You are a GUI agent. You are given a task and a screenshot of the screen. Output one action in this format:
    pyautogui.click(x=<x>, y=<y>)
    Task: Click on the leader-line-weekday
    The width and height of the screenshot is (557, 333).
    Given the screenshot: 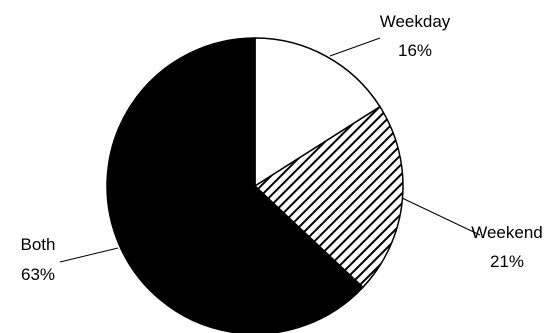 What is the action you would take?
    pyautogui.click(x=355, y=47)
    